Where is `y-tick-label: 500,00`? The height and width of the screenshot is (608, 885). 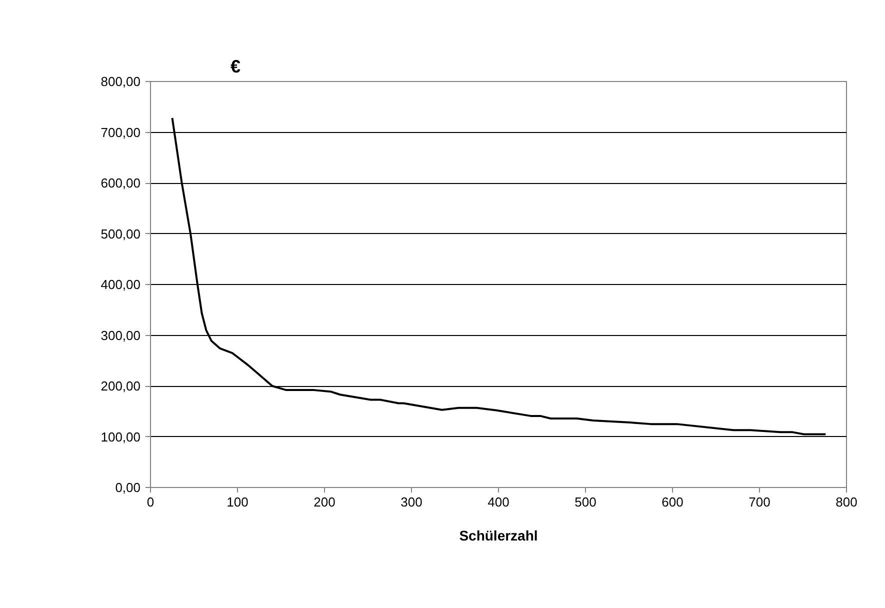
y-tick-label: 500,00 is located at coordinates (120, 234).